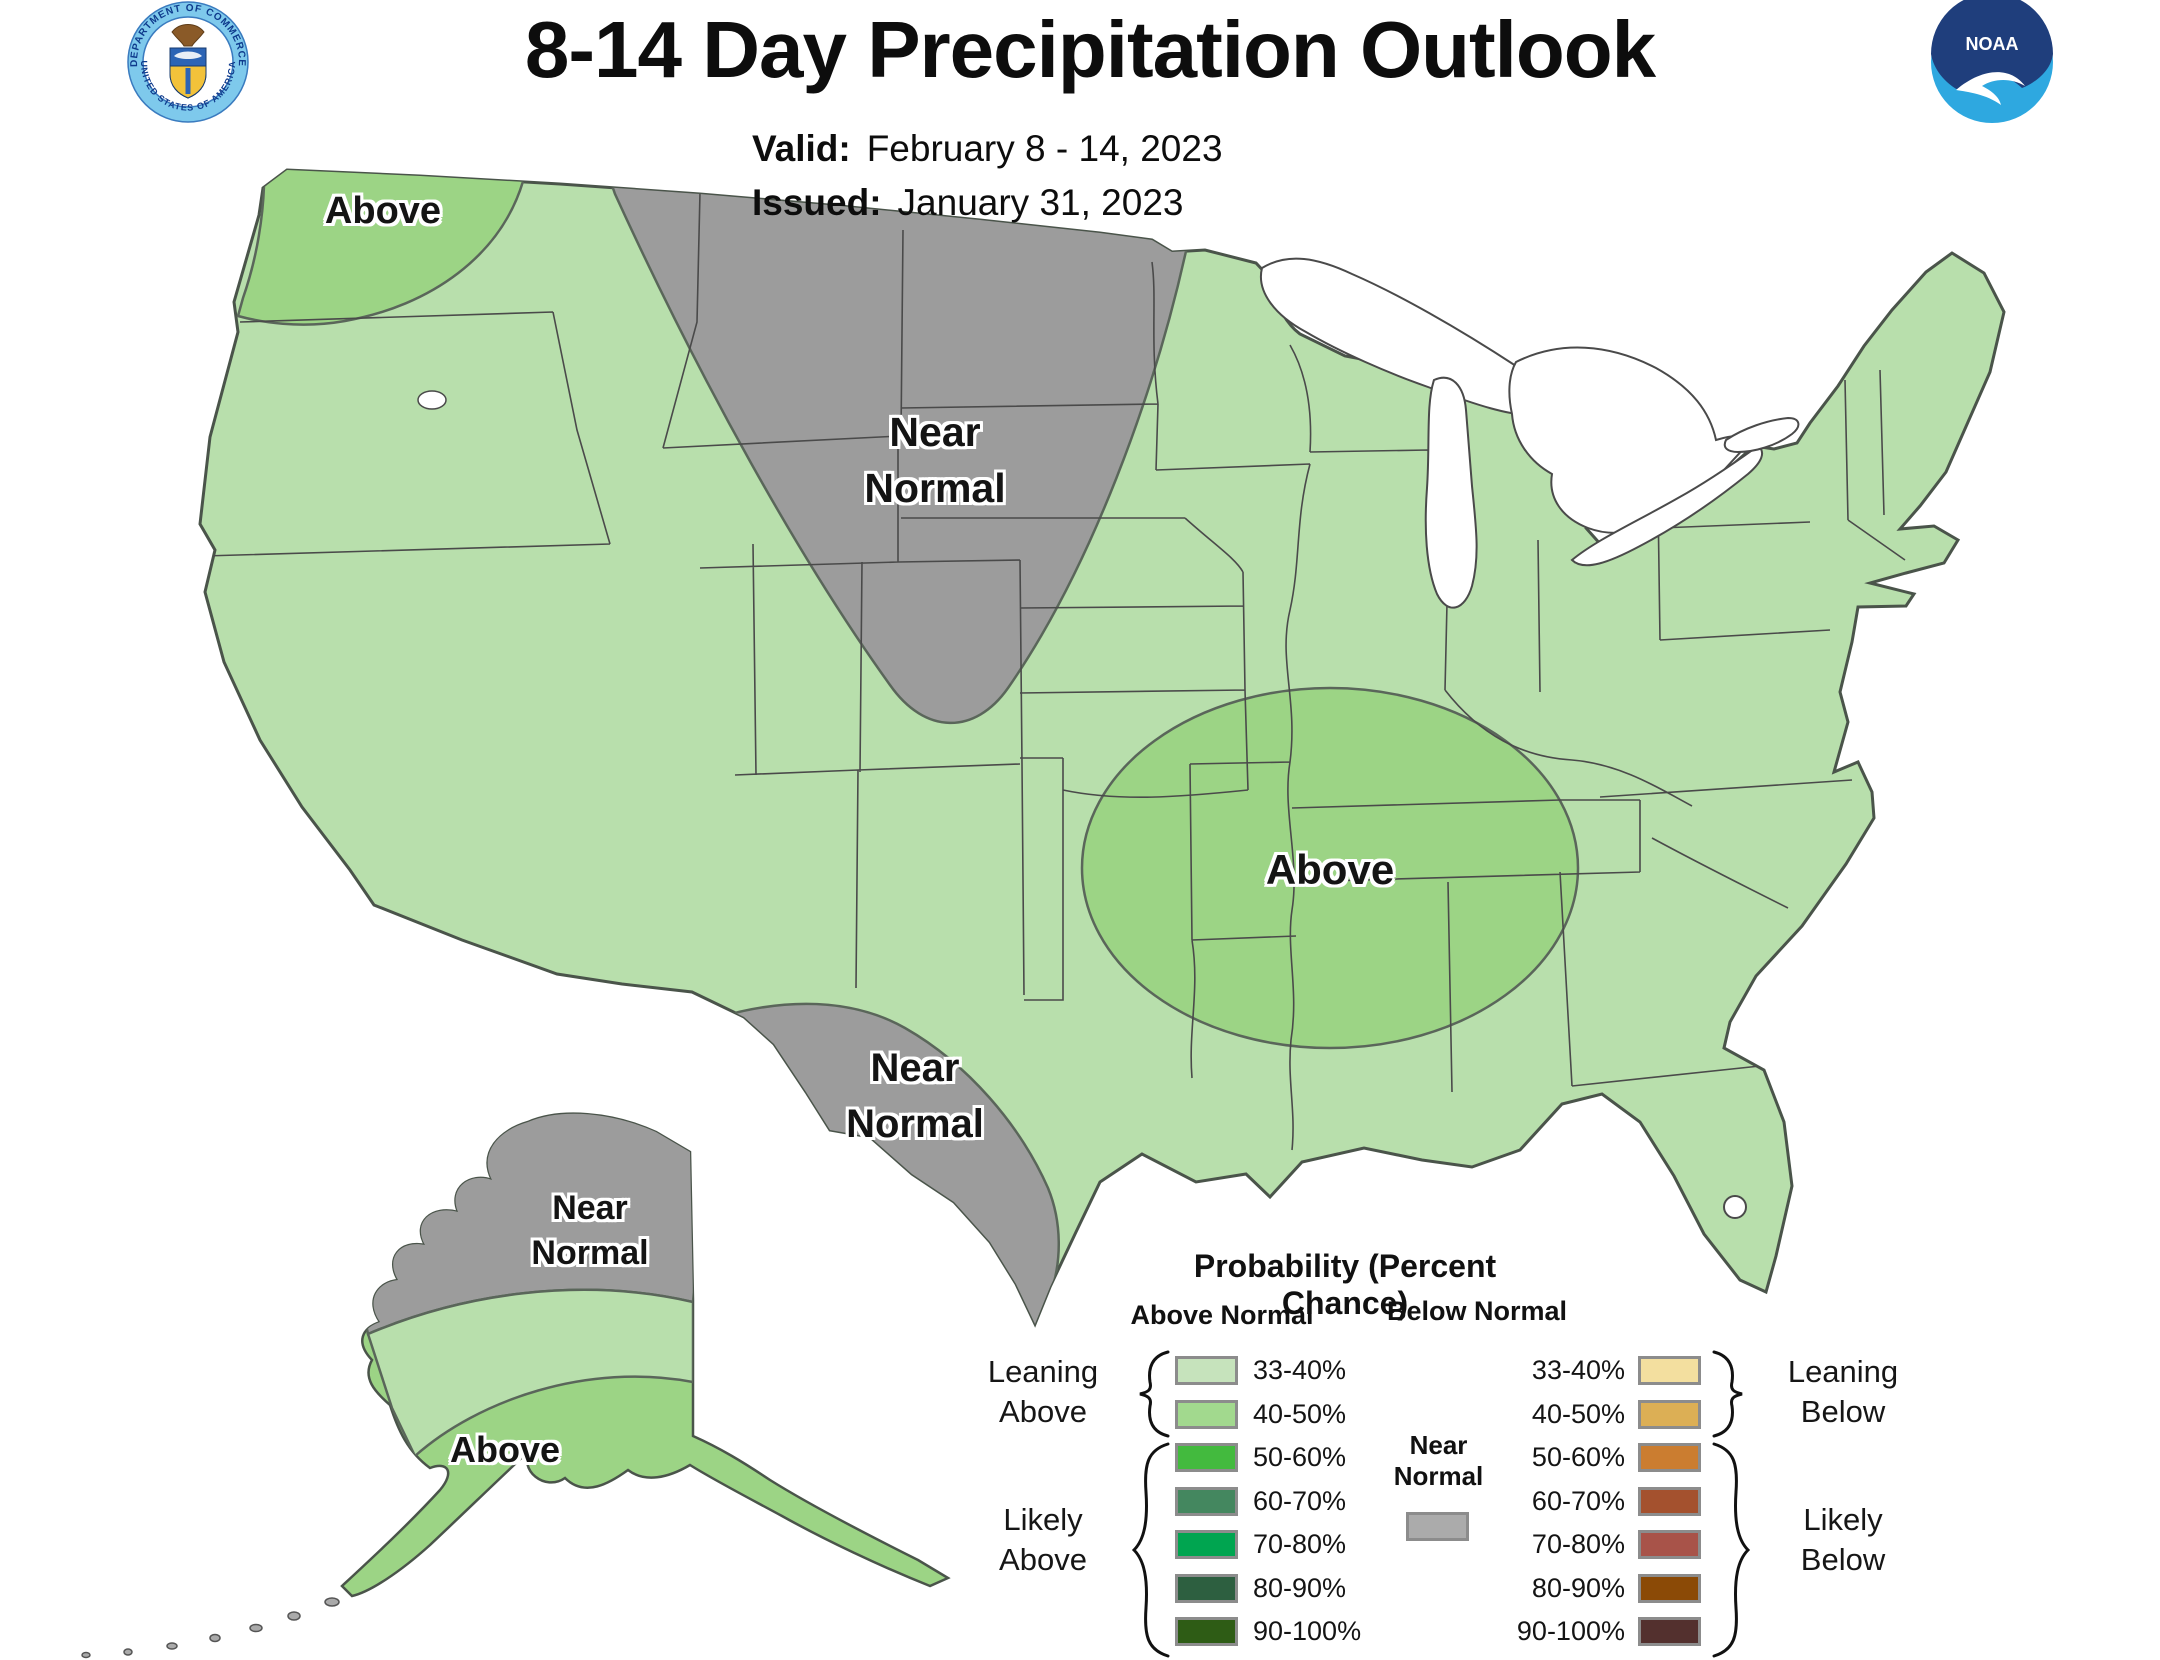 This screenshot has height=1660, width=2160. I want to click on brace-leaning-below, so click(1727, 1394).